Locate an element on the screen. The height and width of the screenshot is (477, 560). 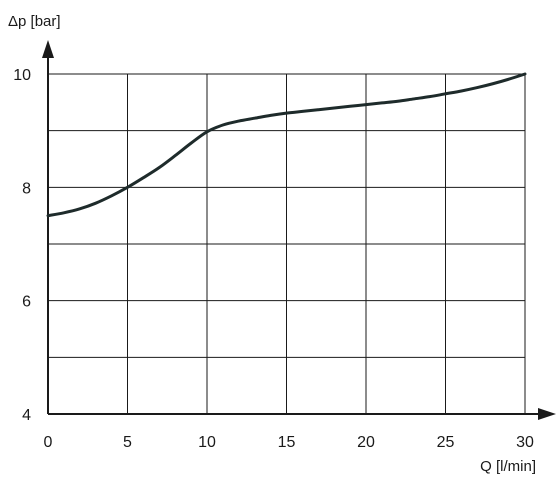
y-tick-label: 8 is located at coordinates (26, 188).